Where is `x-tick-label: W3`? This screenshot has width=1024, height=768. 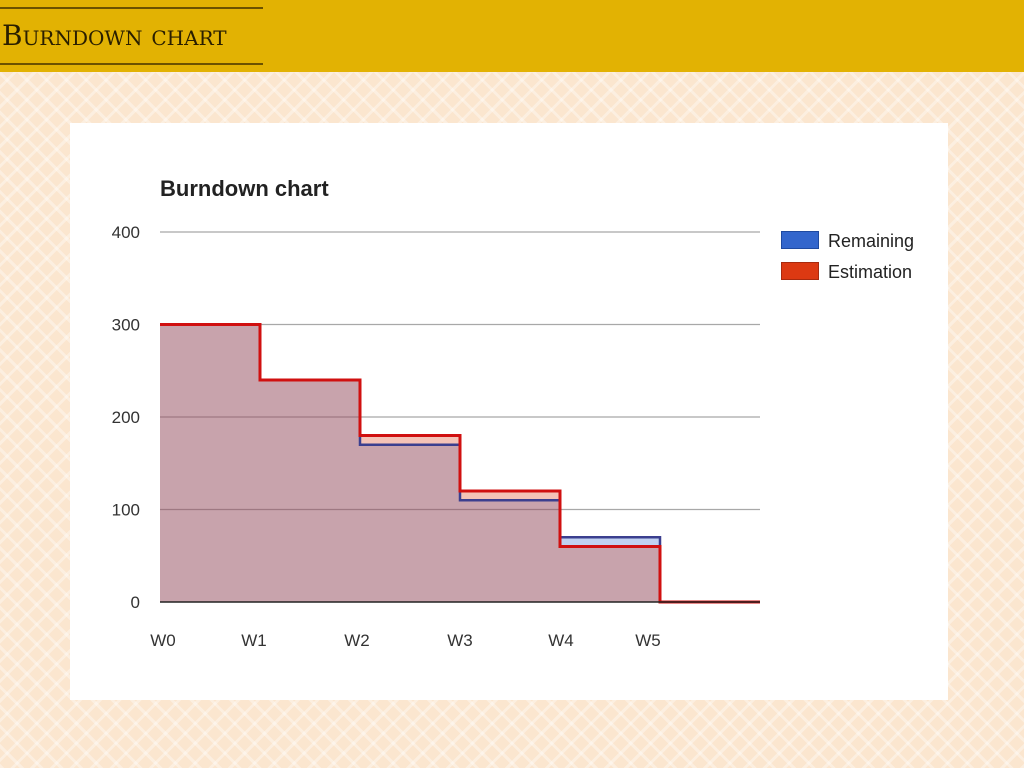
x-tick-label: W3 is located at coordinates (460, 640).